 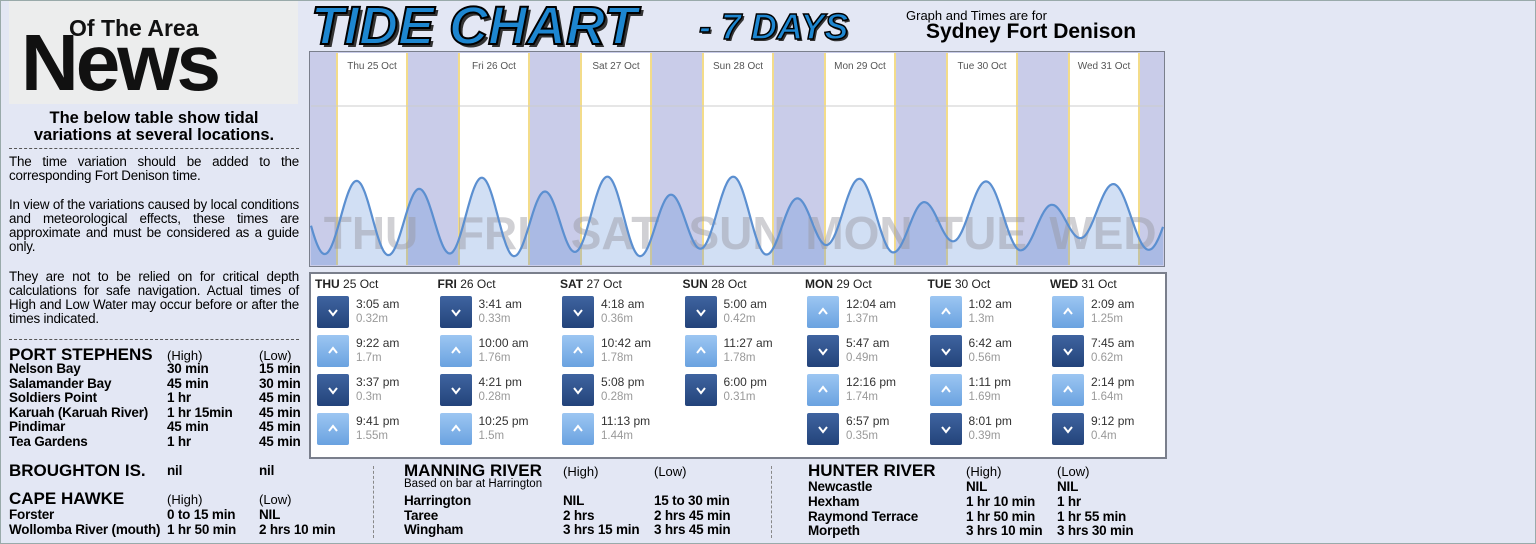 I want to click on time-difference: NIL, so click(x=977, y=486).